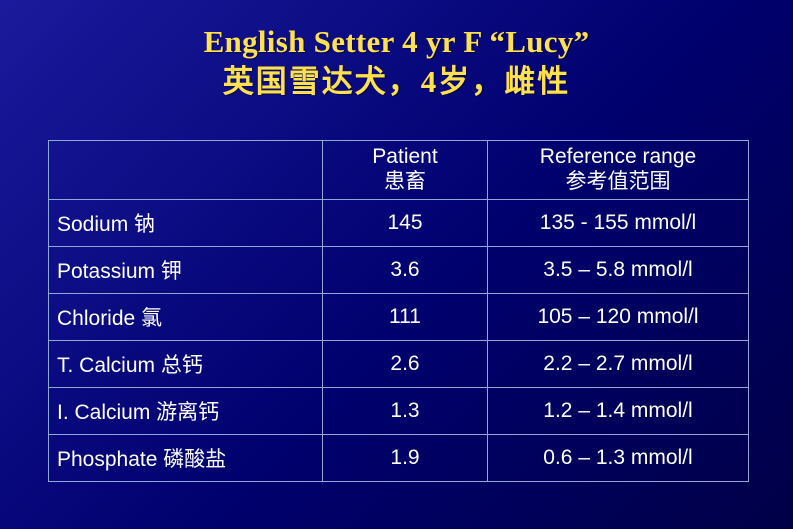 This screenshot has width=793, height=529. I want to click on cell-analyte: Chloride 氯, so click(185, 316).